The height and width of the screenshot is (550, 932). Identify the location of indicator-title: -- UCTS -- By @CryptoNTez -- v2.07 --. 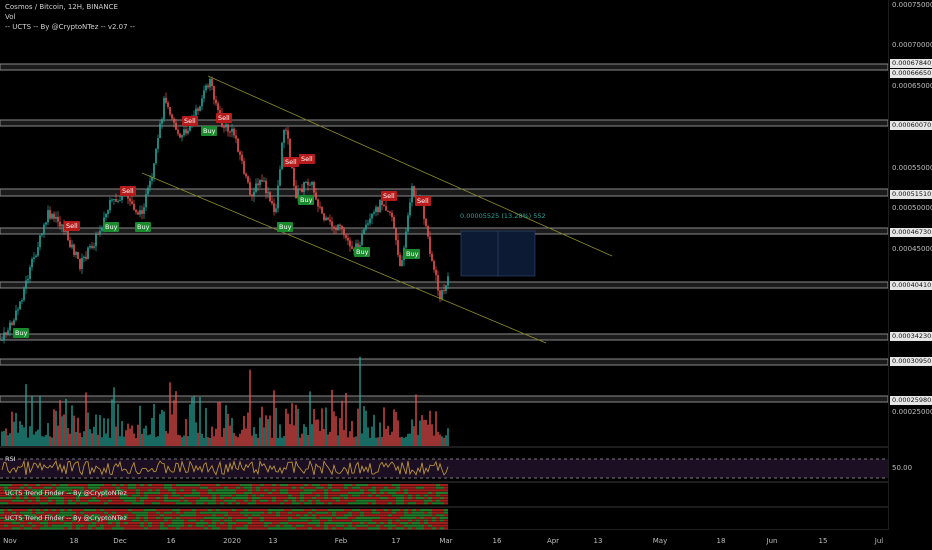
(70, 27).